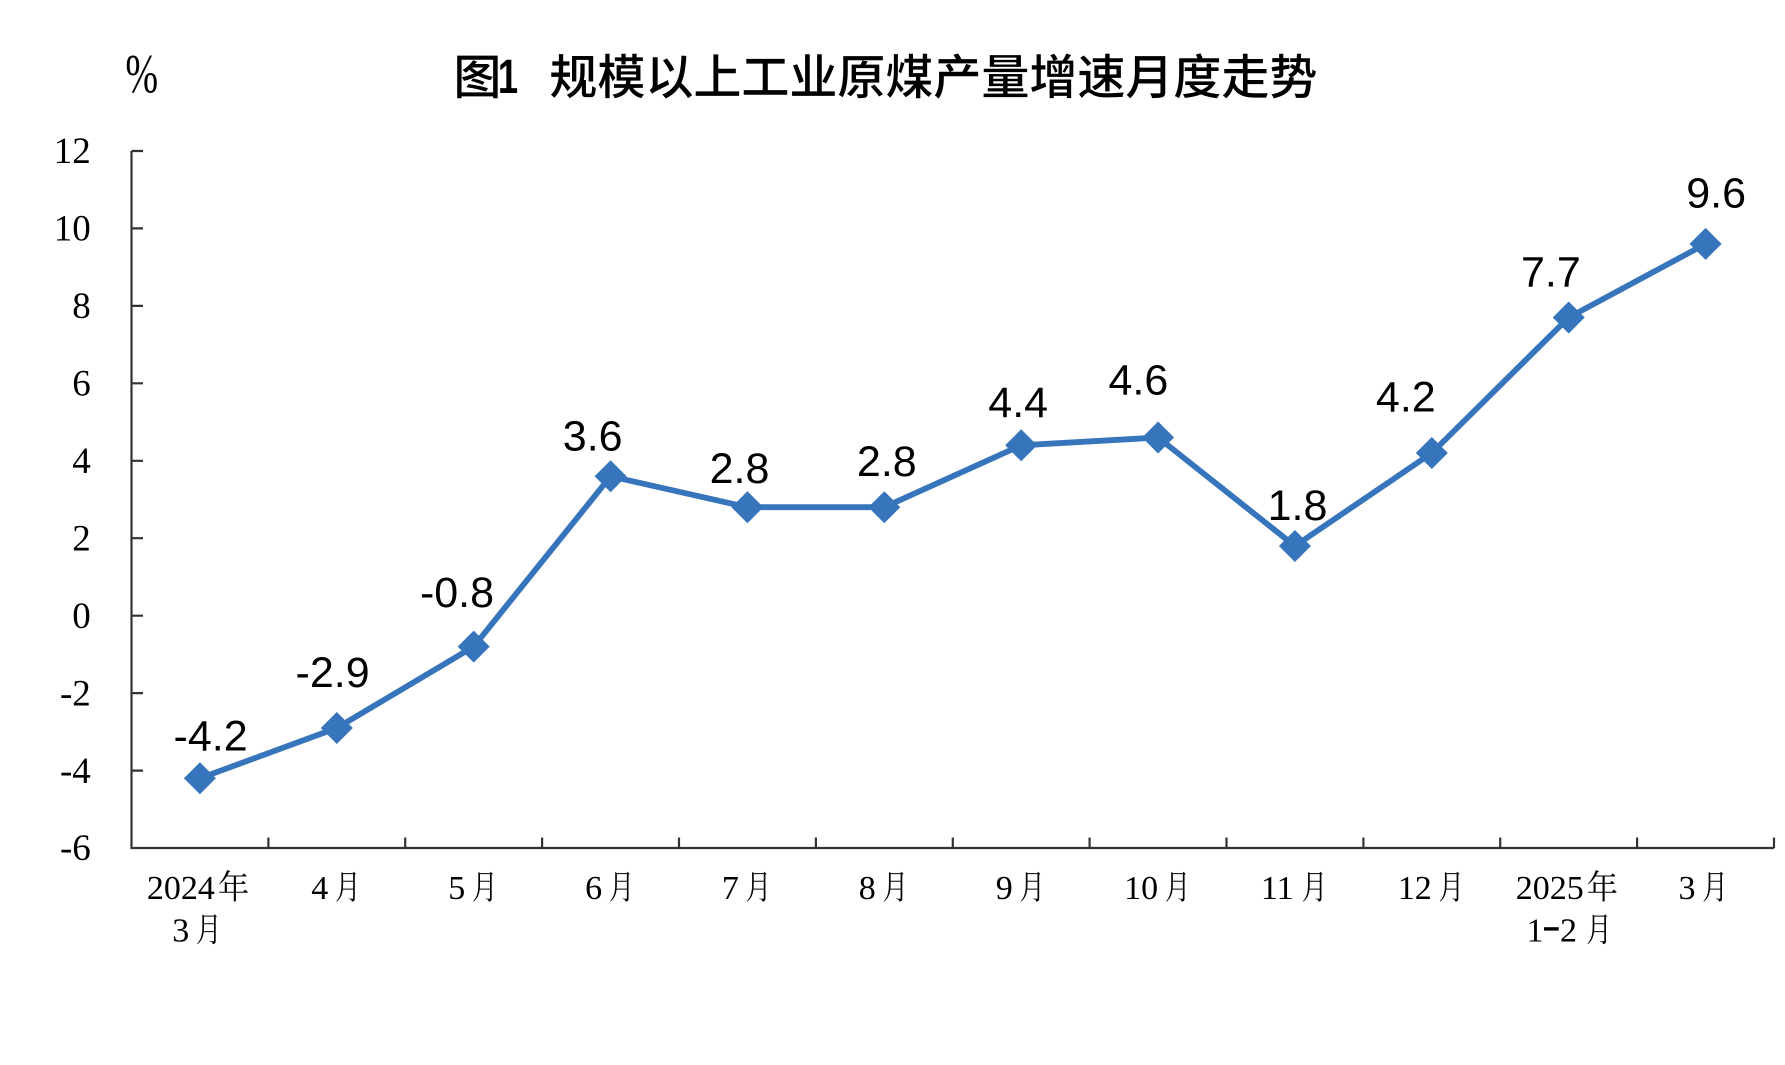  What do you see at coordinates (1551, 273) in the screenshot?
I see `svg-text: 7.7` at bounding box center [1551, 273].